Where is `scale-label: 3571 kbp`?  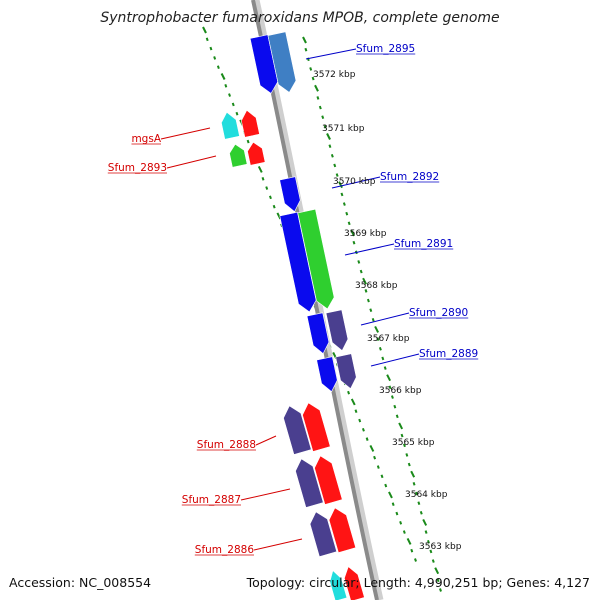 scale-label: 3571 kbp is located at coordinates (343, 129).